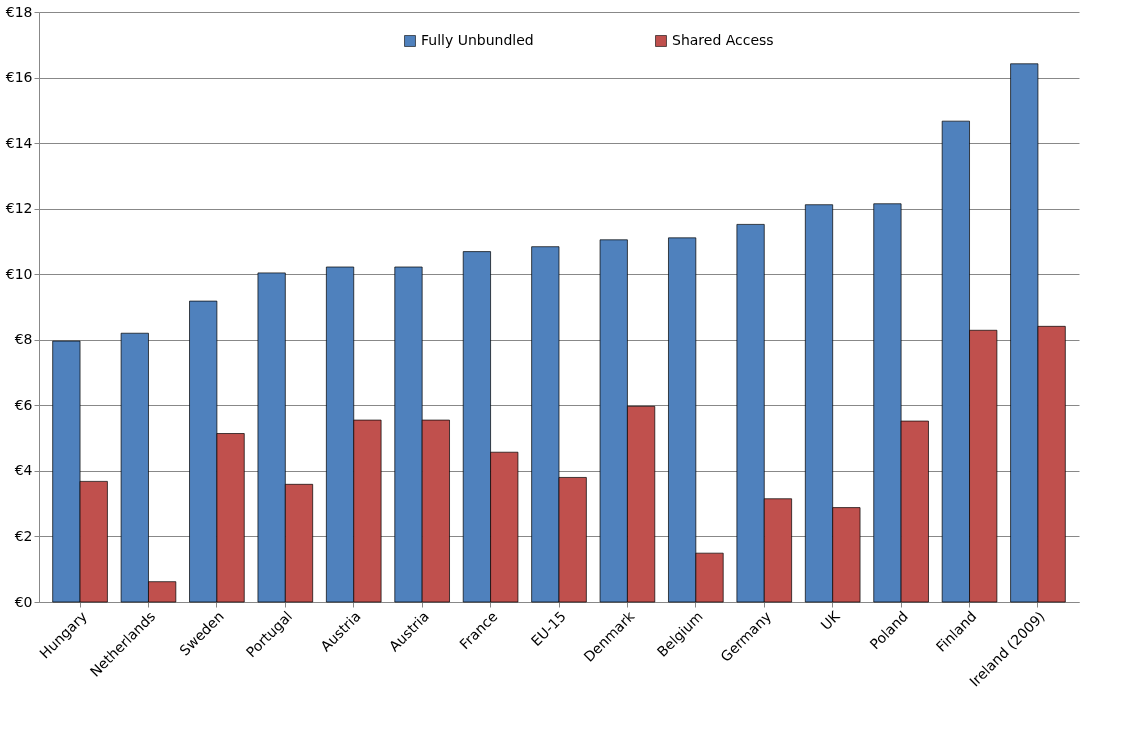  I want to click on legend-label: Shared Access, so click(723, 40).